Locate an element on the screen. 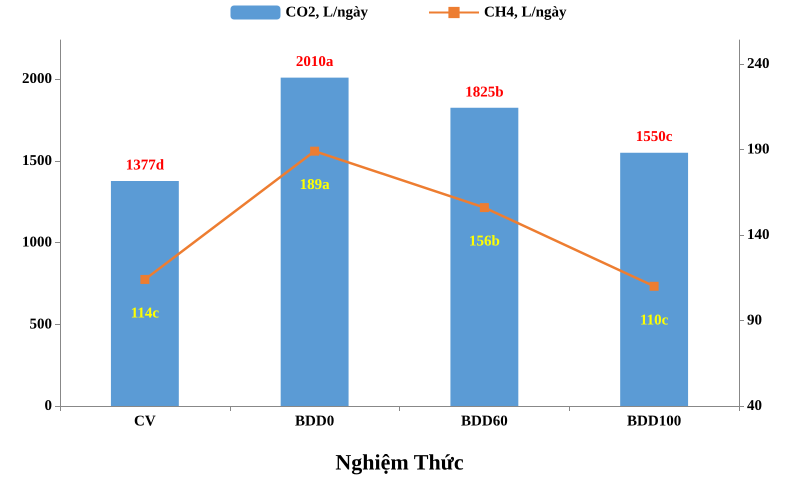 This screenshot has height=481, width=797. x-axis-title: Nghiệm Thức is located at coordinates (399, 462).